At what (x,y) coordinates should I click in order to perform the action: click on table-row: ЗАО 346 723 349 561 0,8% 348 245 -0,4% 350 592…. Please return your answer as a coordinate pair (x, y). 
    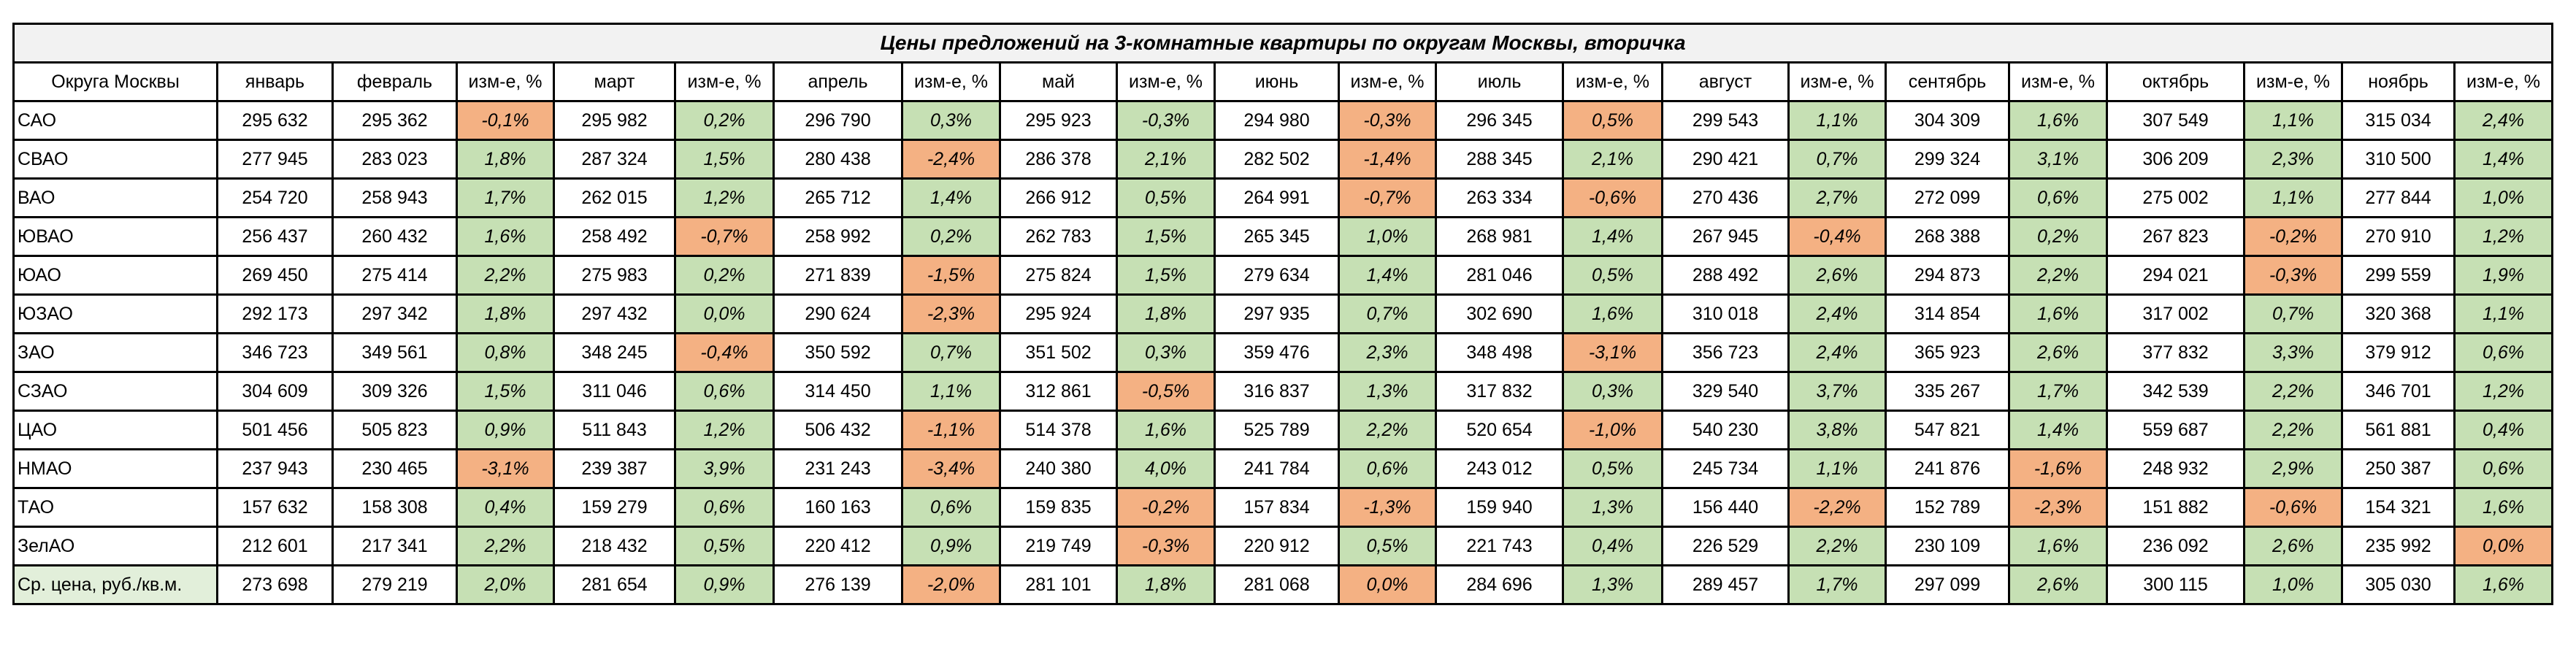
    Looking at the image, I should click on (1282, 352).